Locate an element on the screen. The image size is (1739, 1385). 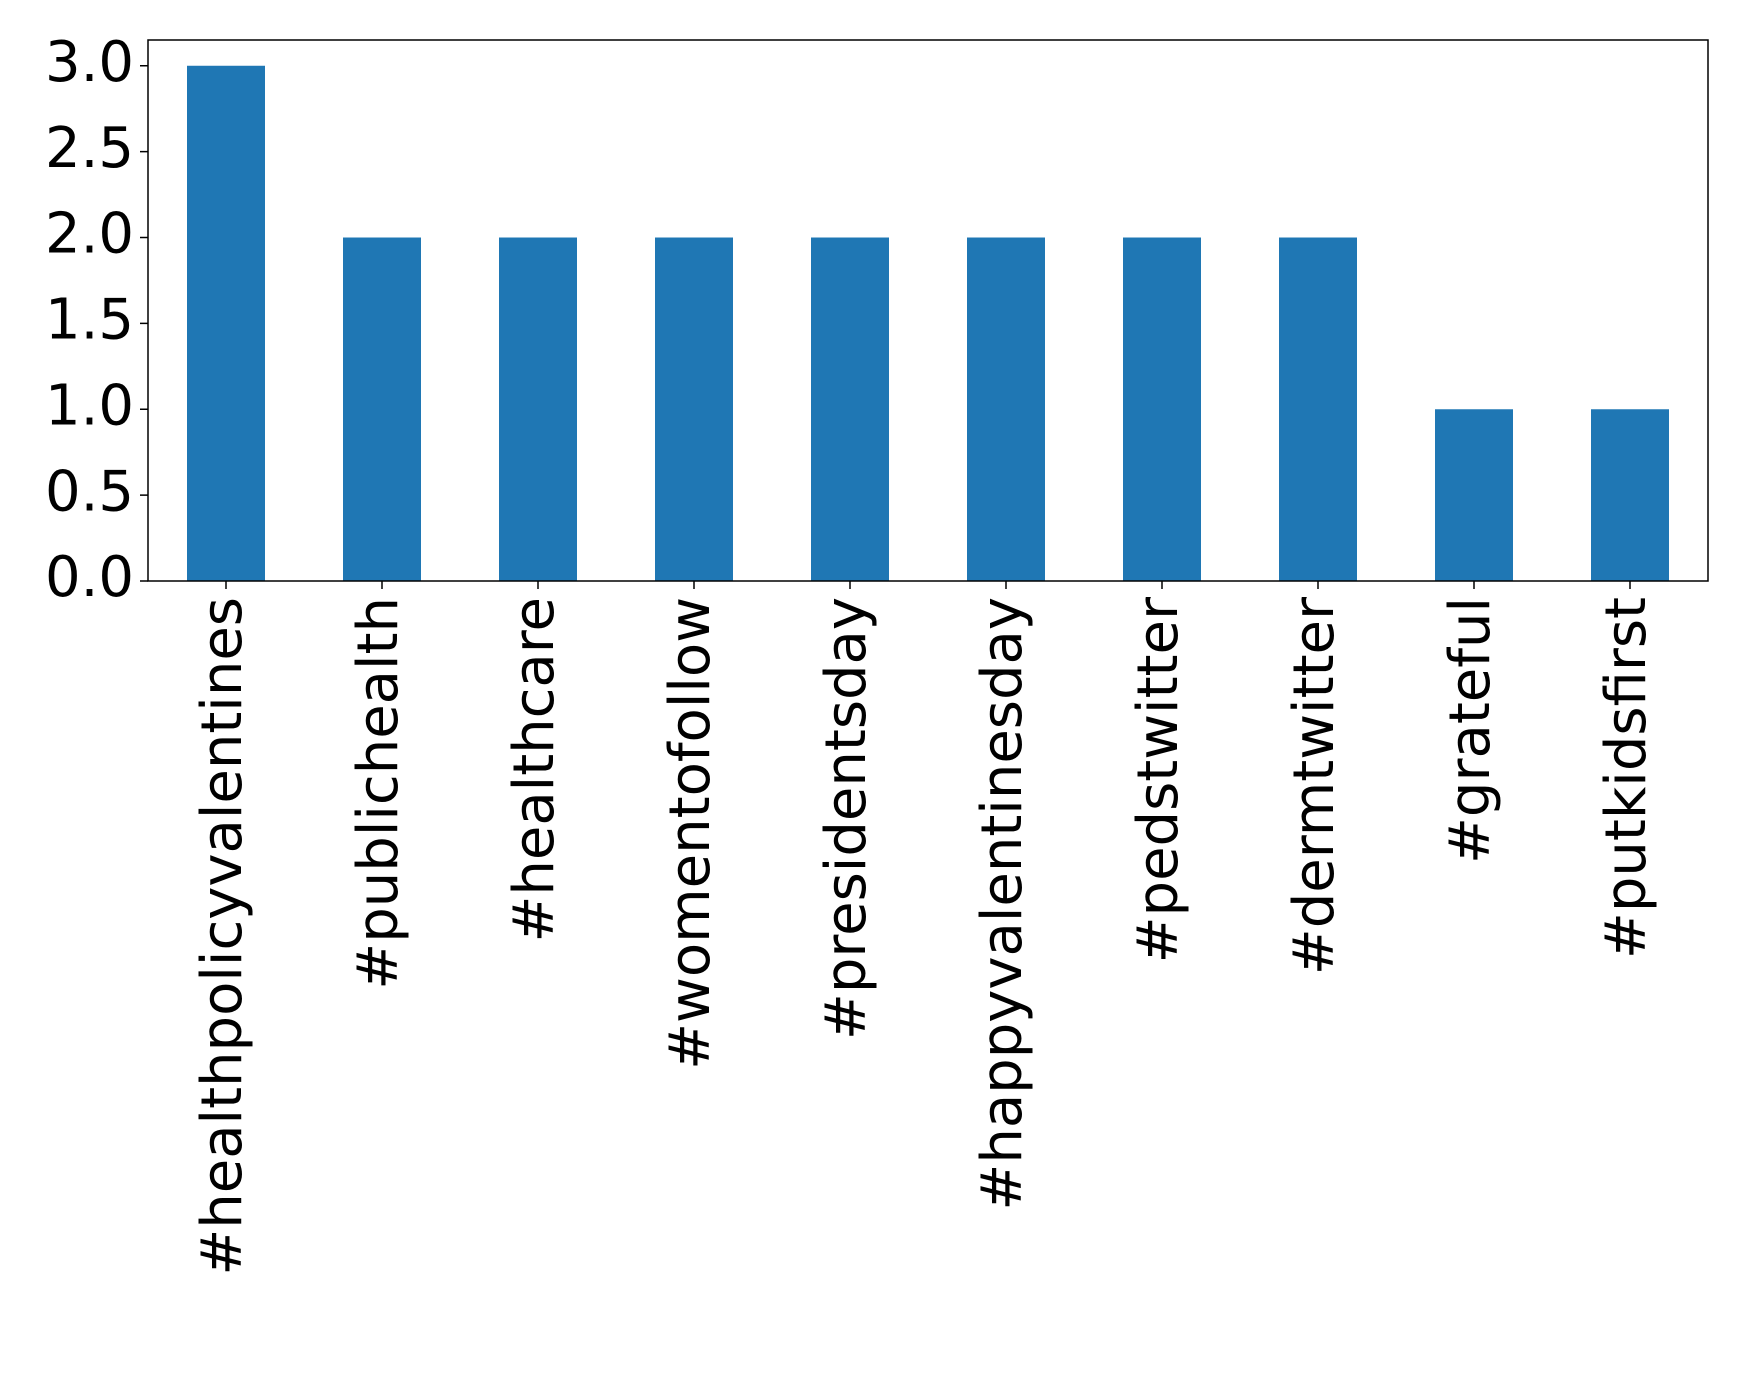
x-tick-label: #grateful is located at coordinates (1470, 730).